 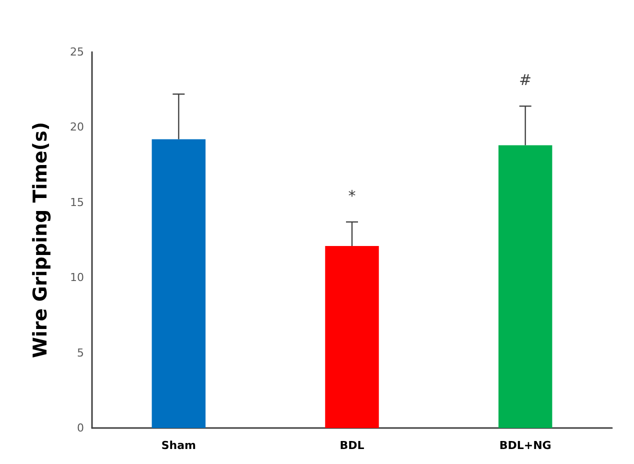 What do you see at coordinates (77, 52) in the screenshot?
I see `y-tick-label: 25` at bounding box center [77, 52].